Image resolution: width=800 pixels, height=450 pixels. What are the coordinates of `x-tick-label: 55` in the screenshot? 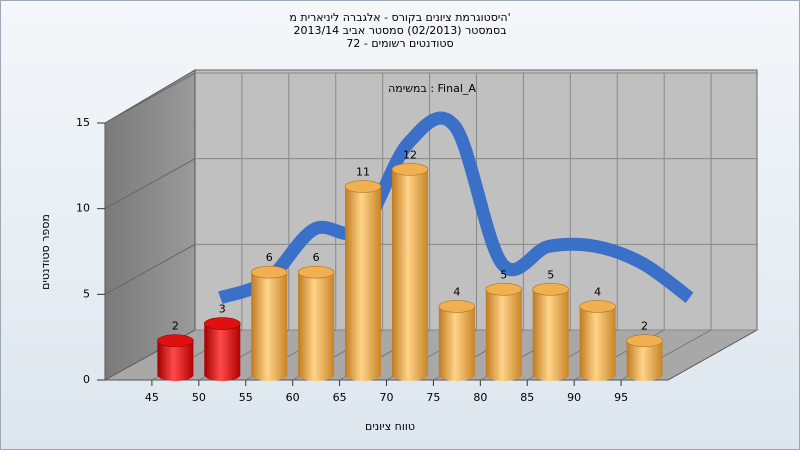 It's located at (246, 397).